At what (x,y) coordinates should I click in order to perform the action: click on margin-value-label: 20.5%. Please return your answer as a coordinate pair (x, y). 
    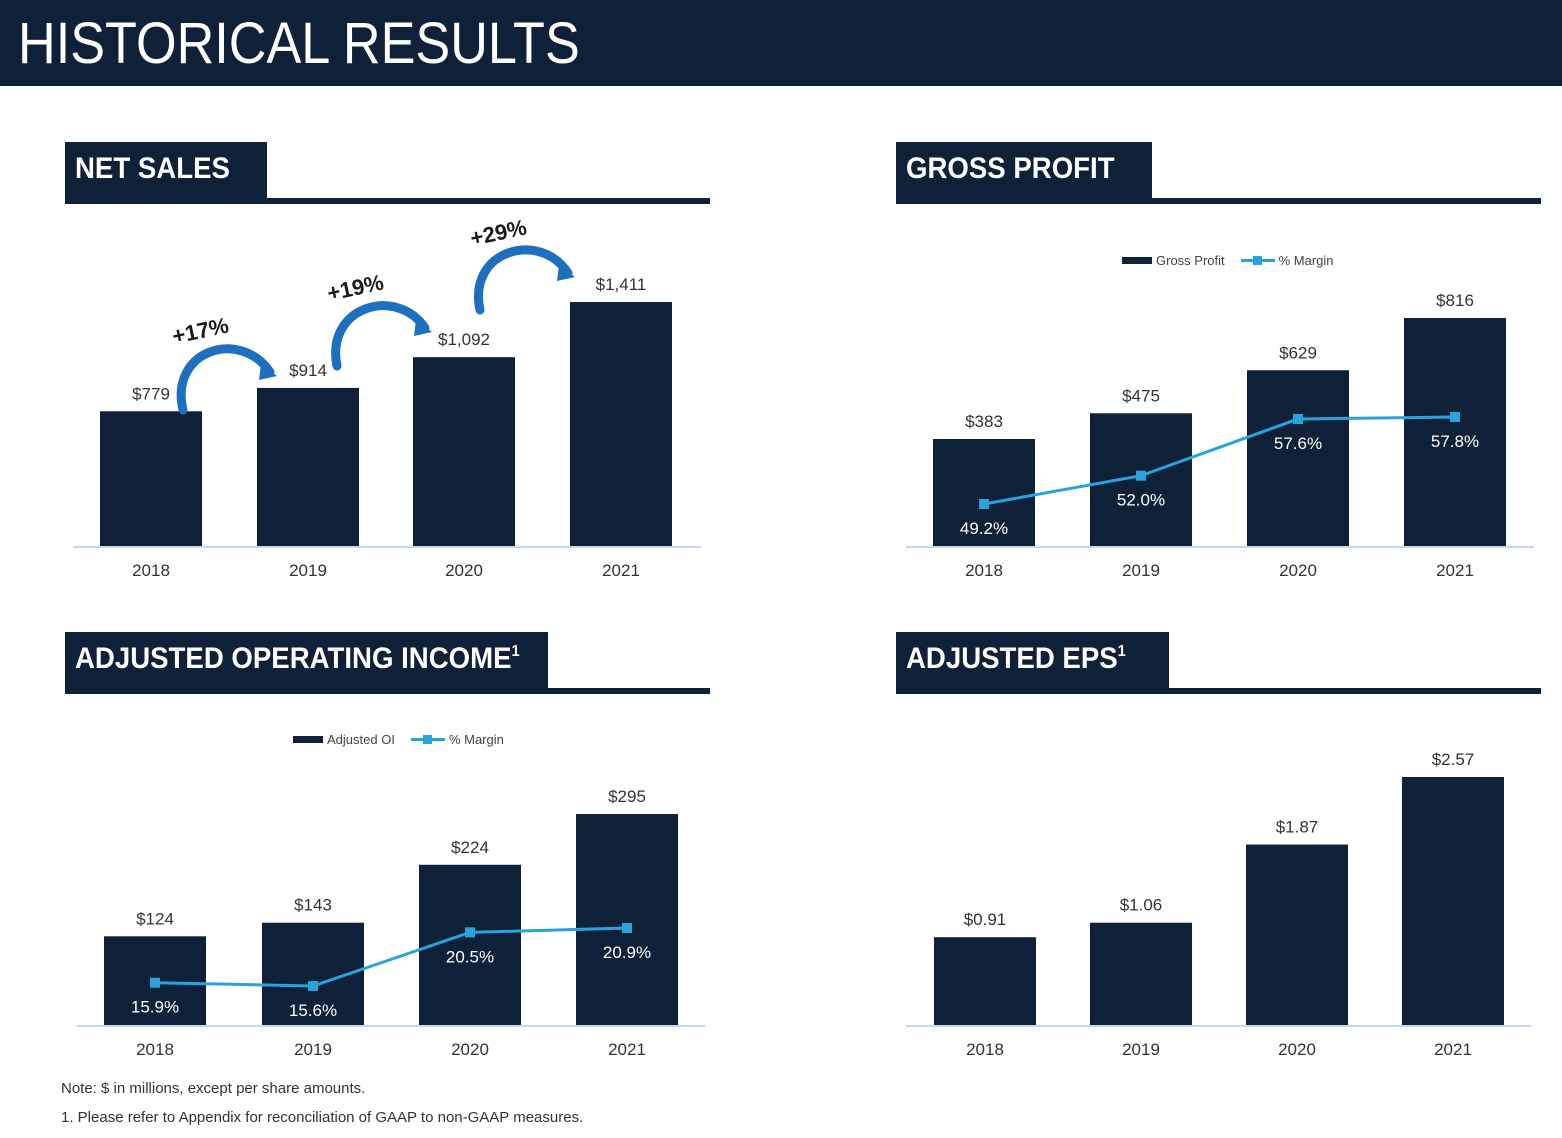
    Looking at the image, I should click on (470, 956).